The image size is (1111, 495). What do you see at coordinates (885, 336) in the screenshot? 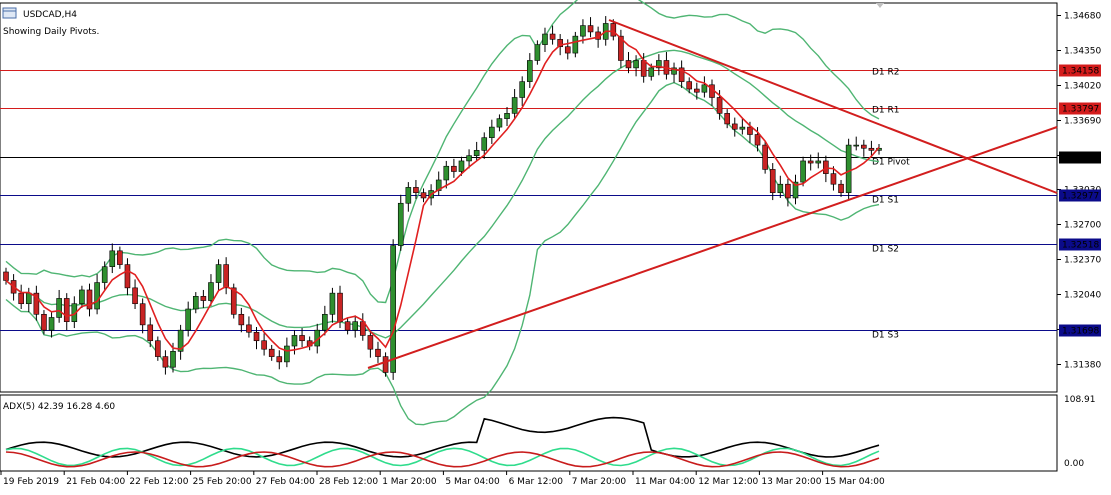
I see `pivot-label: D1 S3` at bounding box center [885, 336].